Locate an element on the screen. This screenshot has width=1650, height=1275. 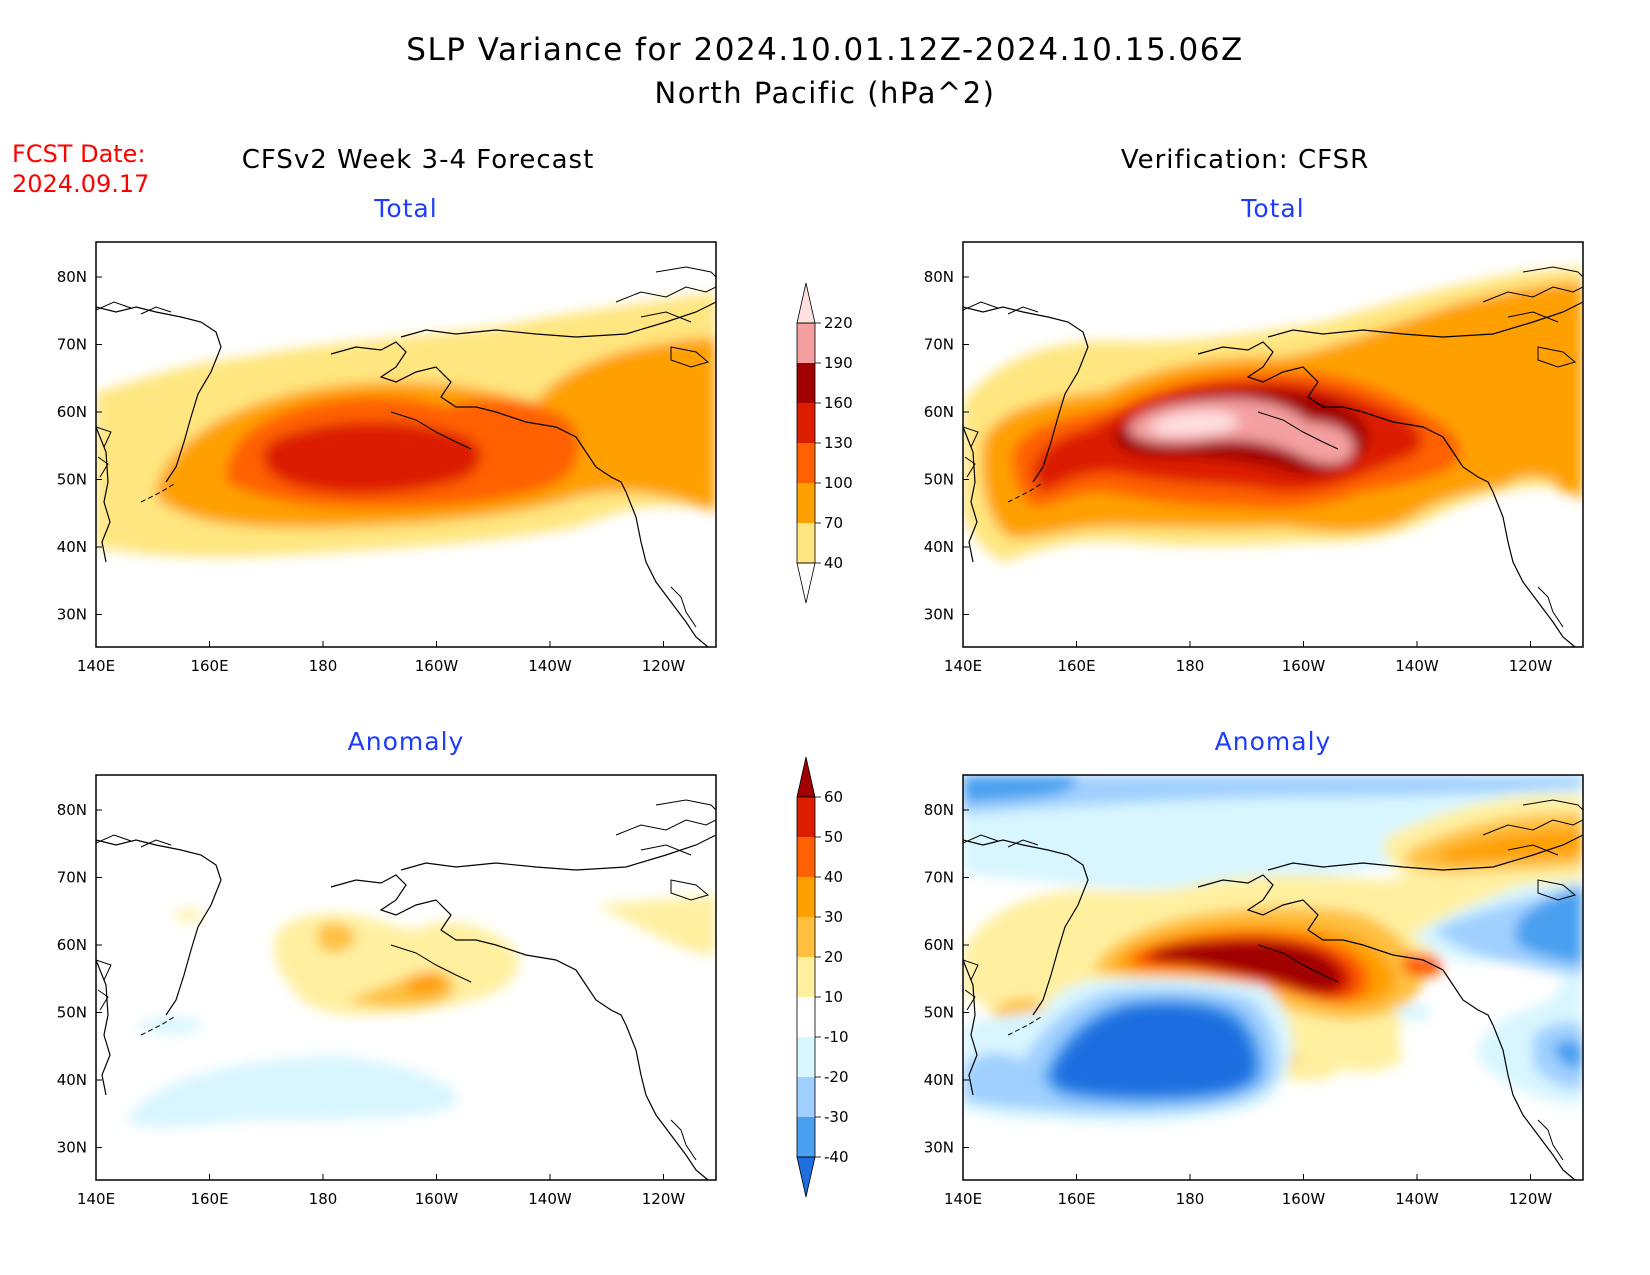
figure-subtitle: North Pacific (hPa^2) is located at coordinates (825, 93).